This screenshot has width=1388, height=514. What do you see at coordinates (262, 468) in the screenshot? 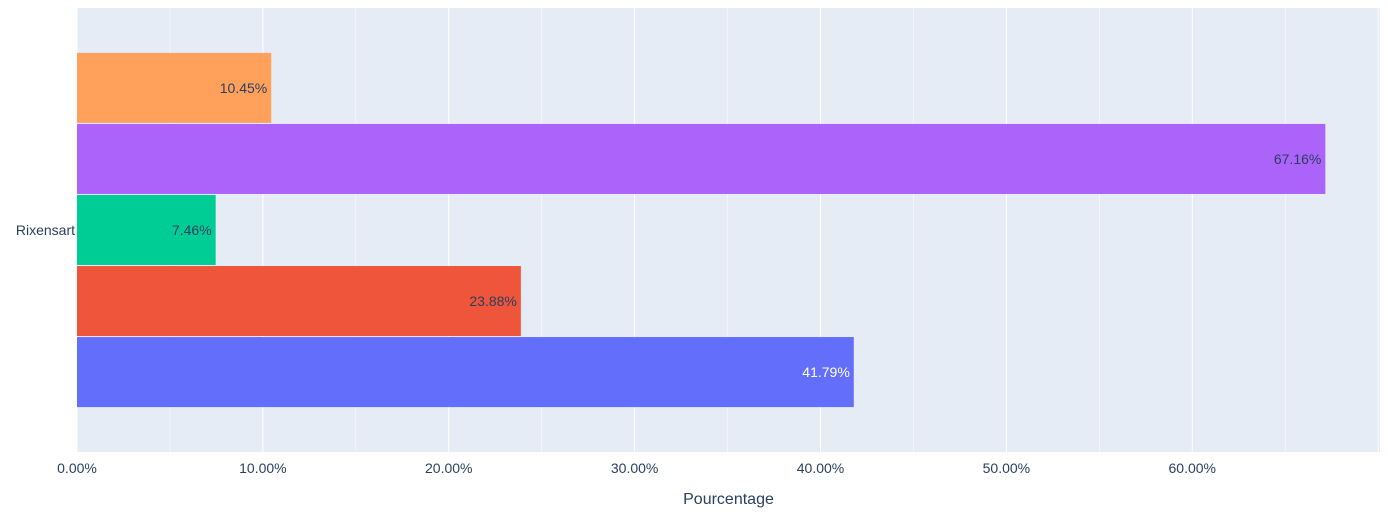
I see `x-tick-label: 10.00%` at bounding box center [262, 468].